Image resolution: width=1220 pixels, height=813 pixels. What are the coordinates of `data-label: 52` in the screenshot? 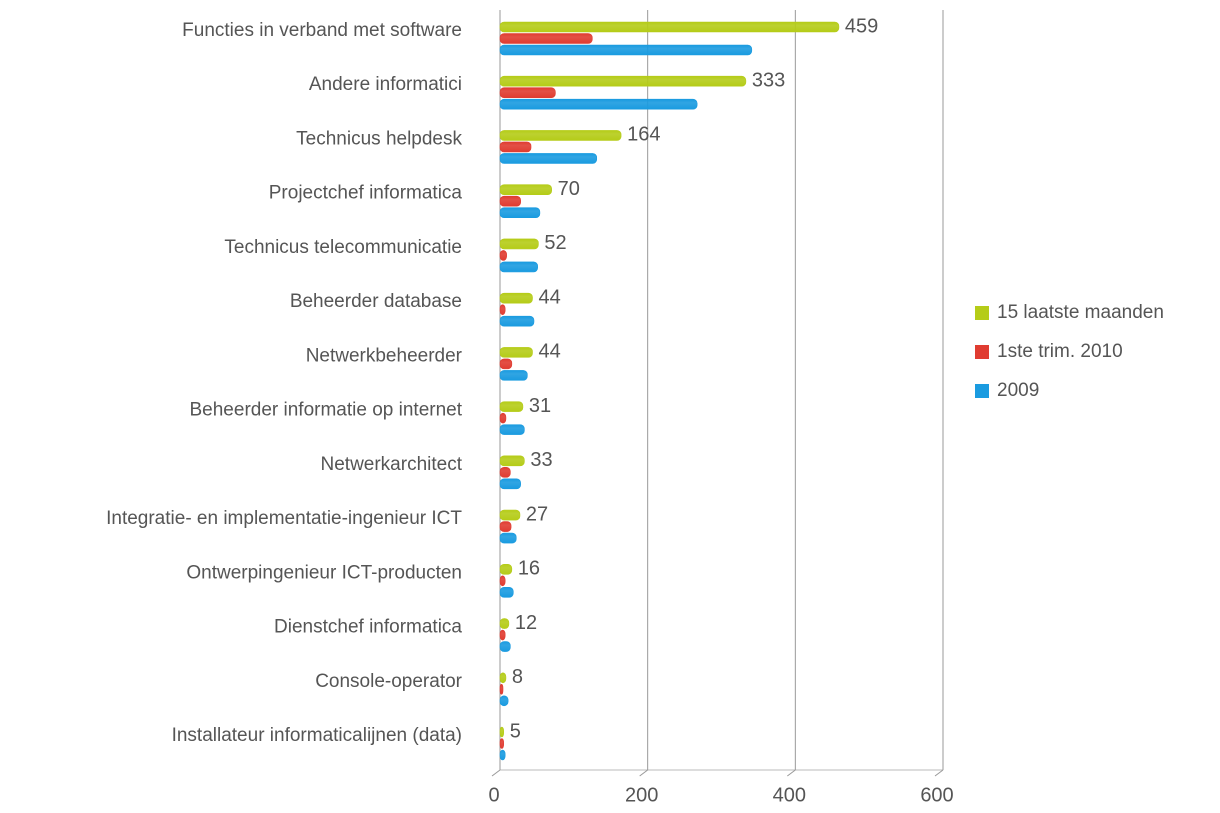 It's located at (555, 243).